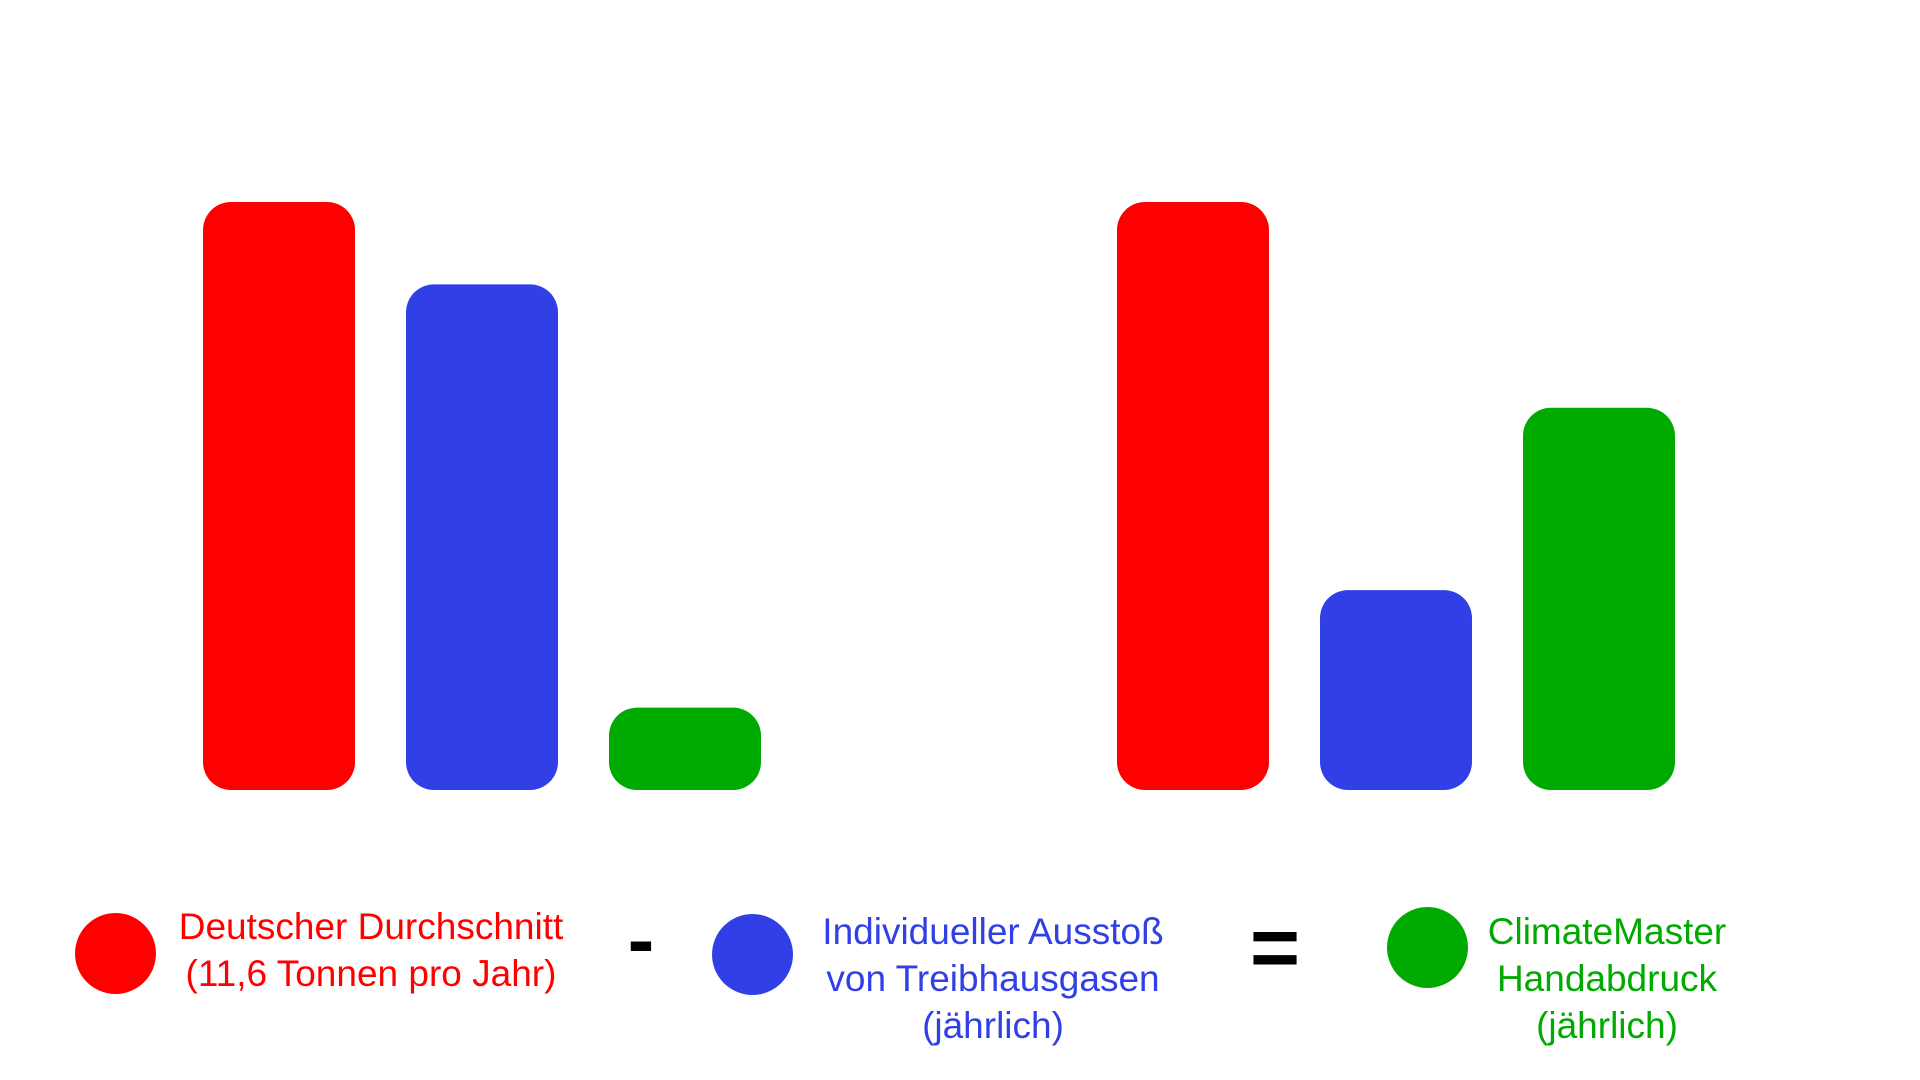 The width and height of the screenshot is (1920, 1080). I want to click on equals-operator: =, so click(1275, 948).